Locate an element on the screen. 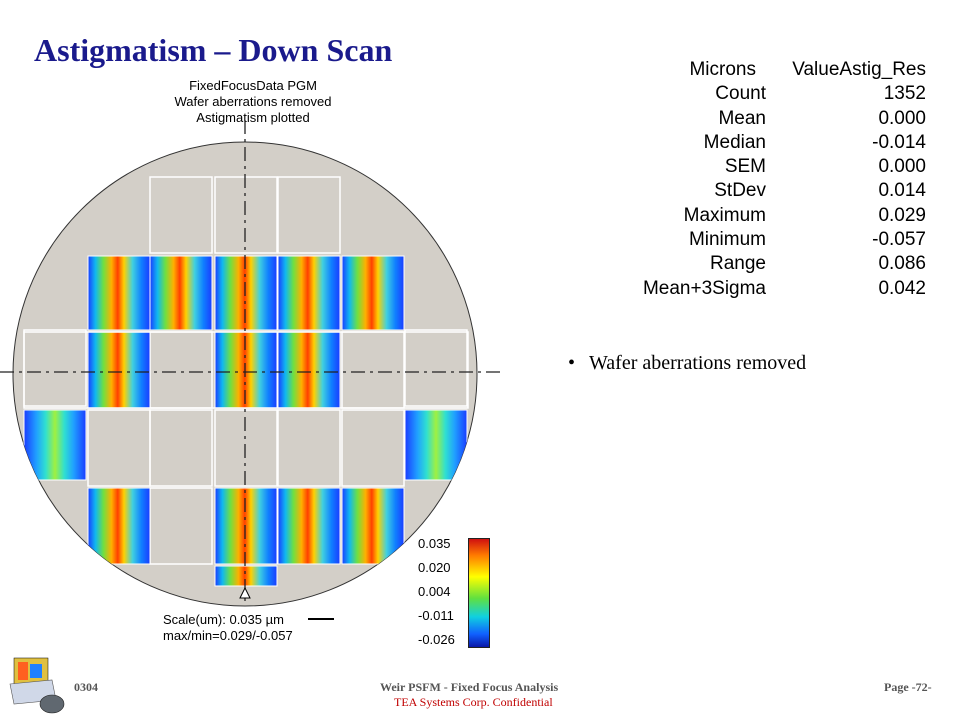 Image resolution: width=960 pixels, height=720 pixels. stats-row: SEM 0.000 is located at coordinates (778, 167).